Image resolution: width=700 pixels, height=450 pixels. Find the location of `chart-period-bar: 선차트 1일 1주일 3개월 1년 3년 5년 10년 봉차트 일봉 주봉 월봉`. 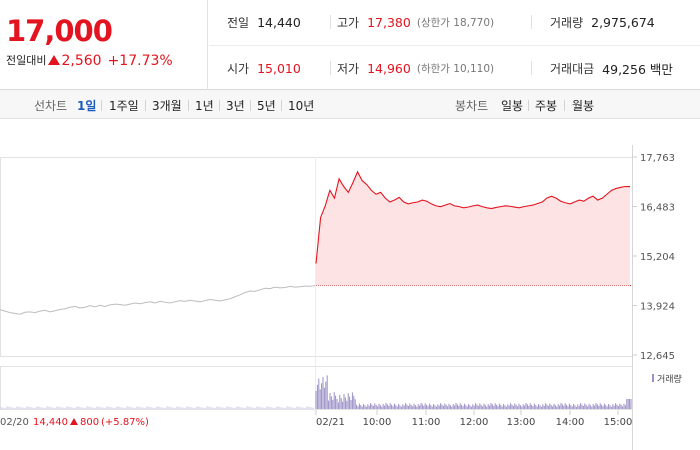

chart-period-bar: 선차트 1일 1주일 3개월 1년 3년 5년 10년 봉차트 일봉 주봉 월봉 is located at coordinates (350, 104).